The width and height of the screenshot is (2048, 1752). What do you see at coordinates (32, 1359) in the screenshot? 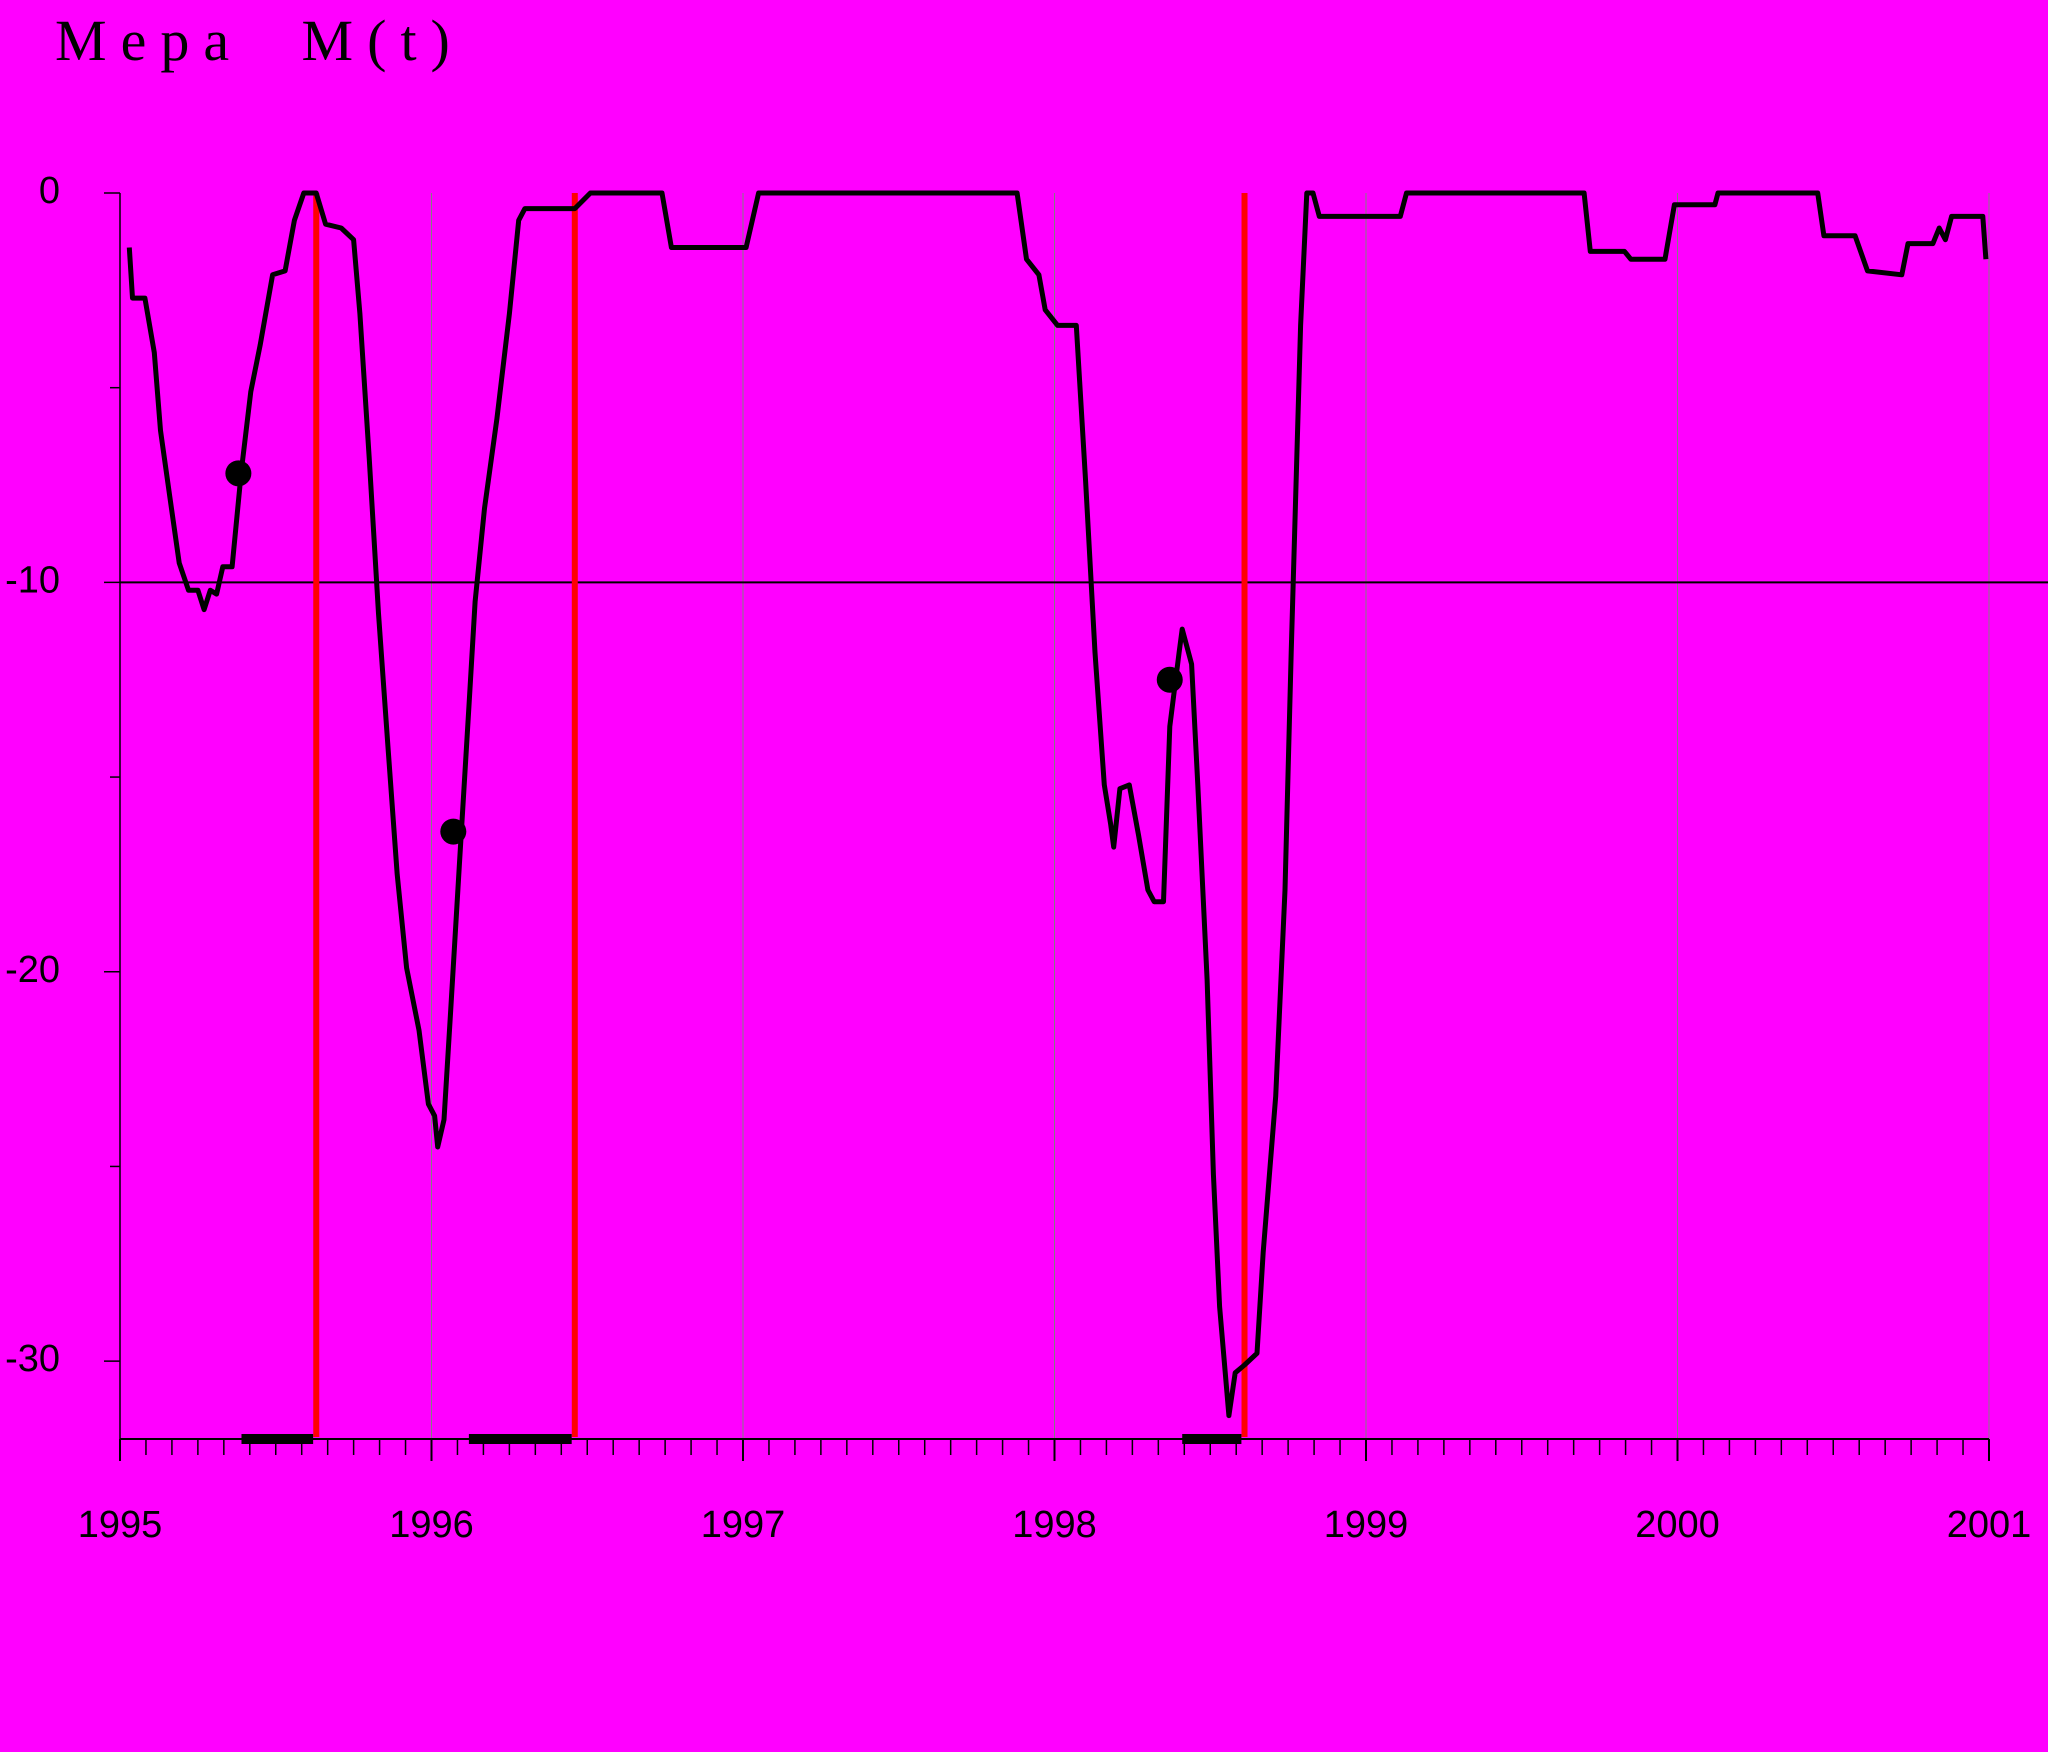
I see `y-tick-label: -30` at bounding box center [32, 1359].